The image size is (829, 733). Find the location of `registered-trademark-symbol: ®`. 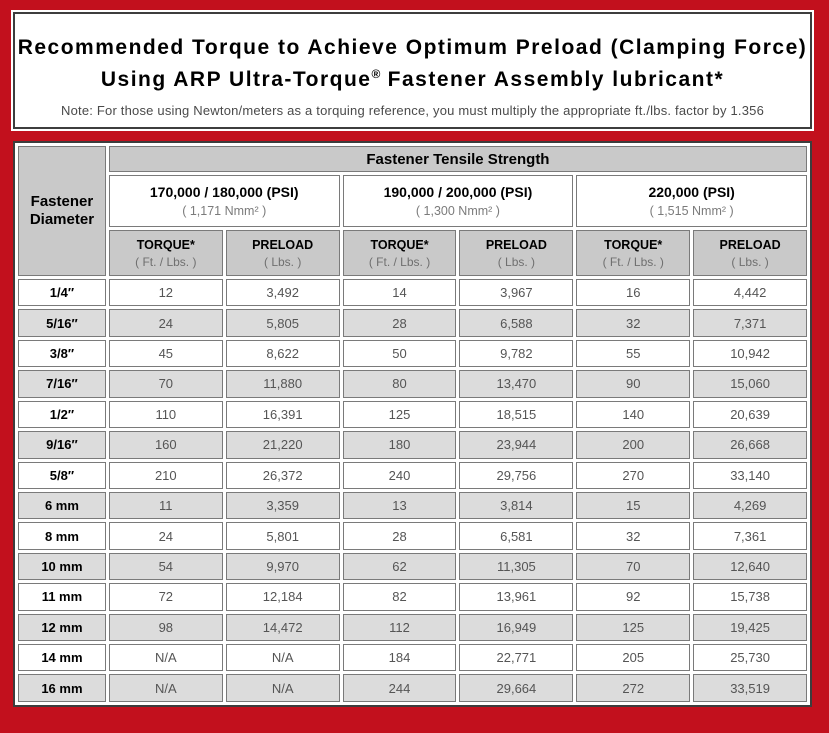

registered-trademark-symbol: ® is located at coordinates (376, 74).